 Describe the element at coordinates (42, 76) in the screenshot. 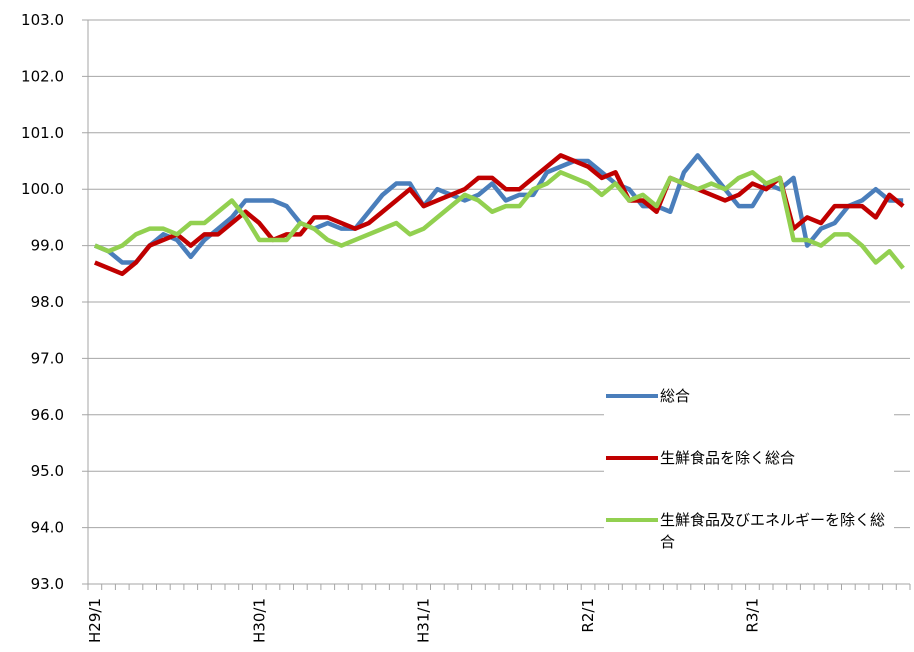

I see `y-tick-label: 102.0` at that location.